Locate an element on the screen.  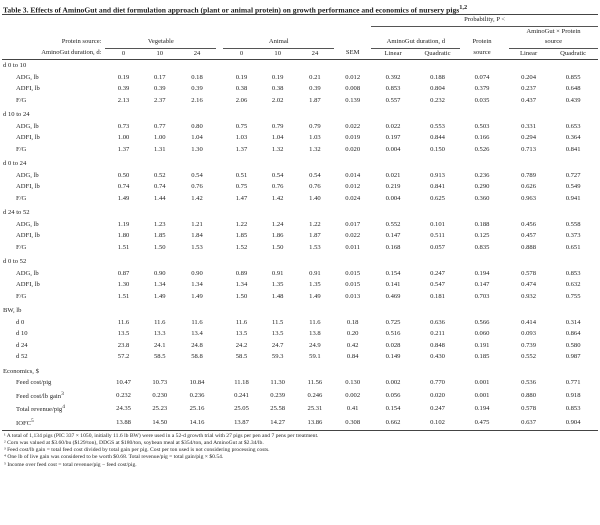
value-cell: 10.47 is located at coordinates (123, 382).